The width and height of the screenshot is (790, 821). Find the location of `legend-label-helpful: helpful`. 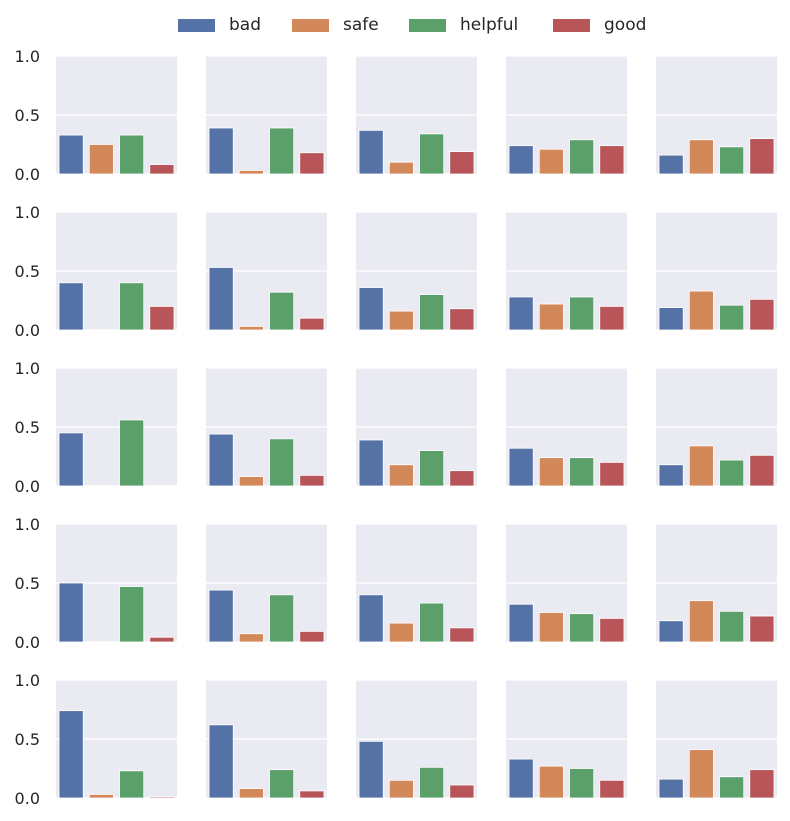

legend-label-helpful: helpful is located at coordinates (489, 25).